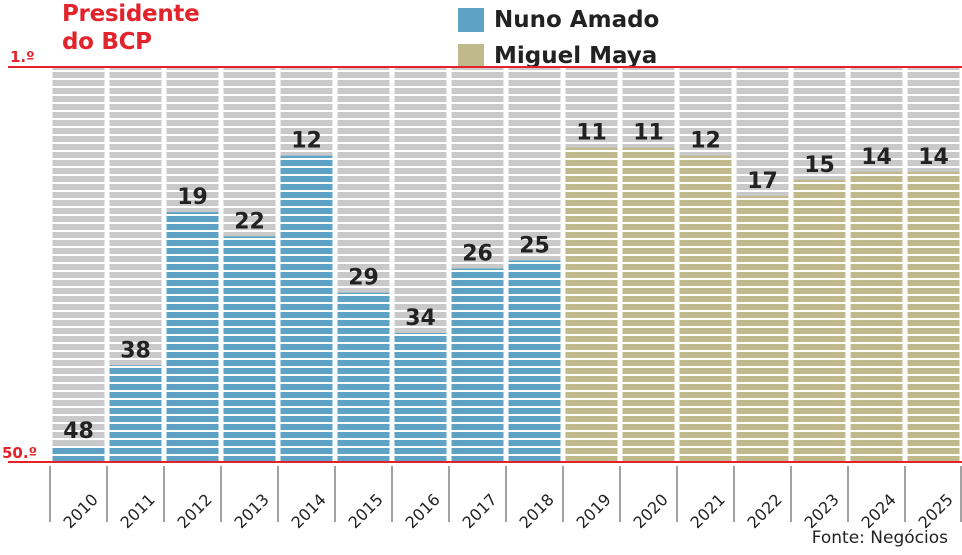 This screenshot has width=962, height=555. Describe the element at coordinates (477, 365) in the screenshot. I see `bar-2017` at that location.